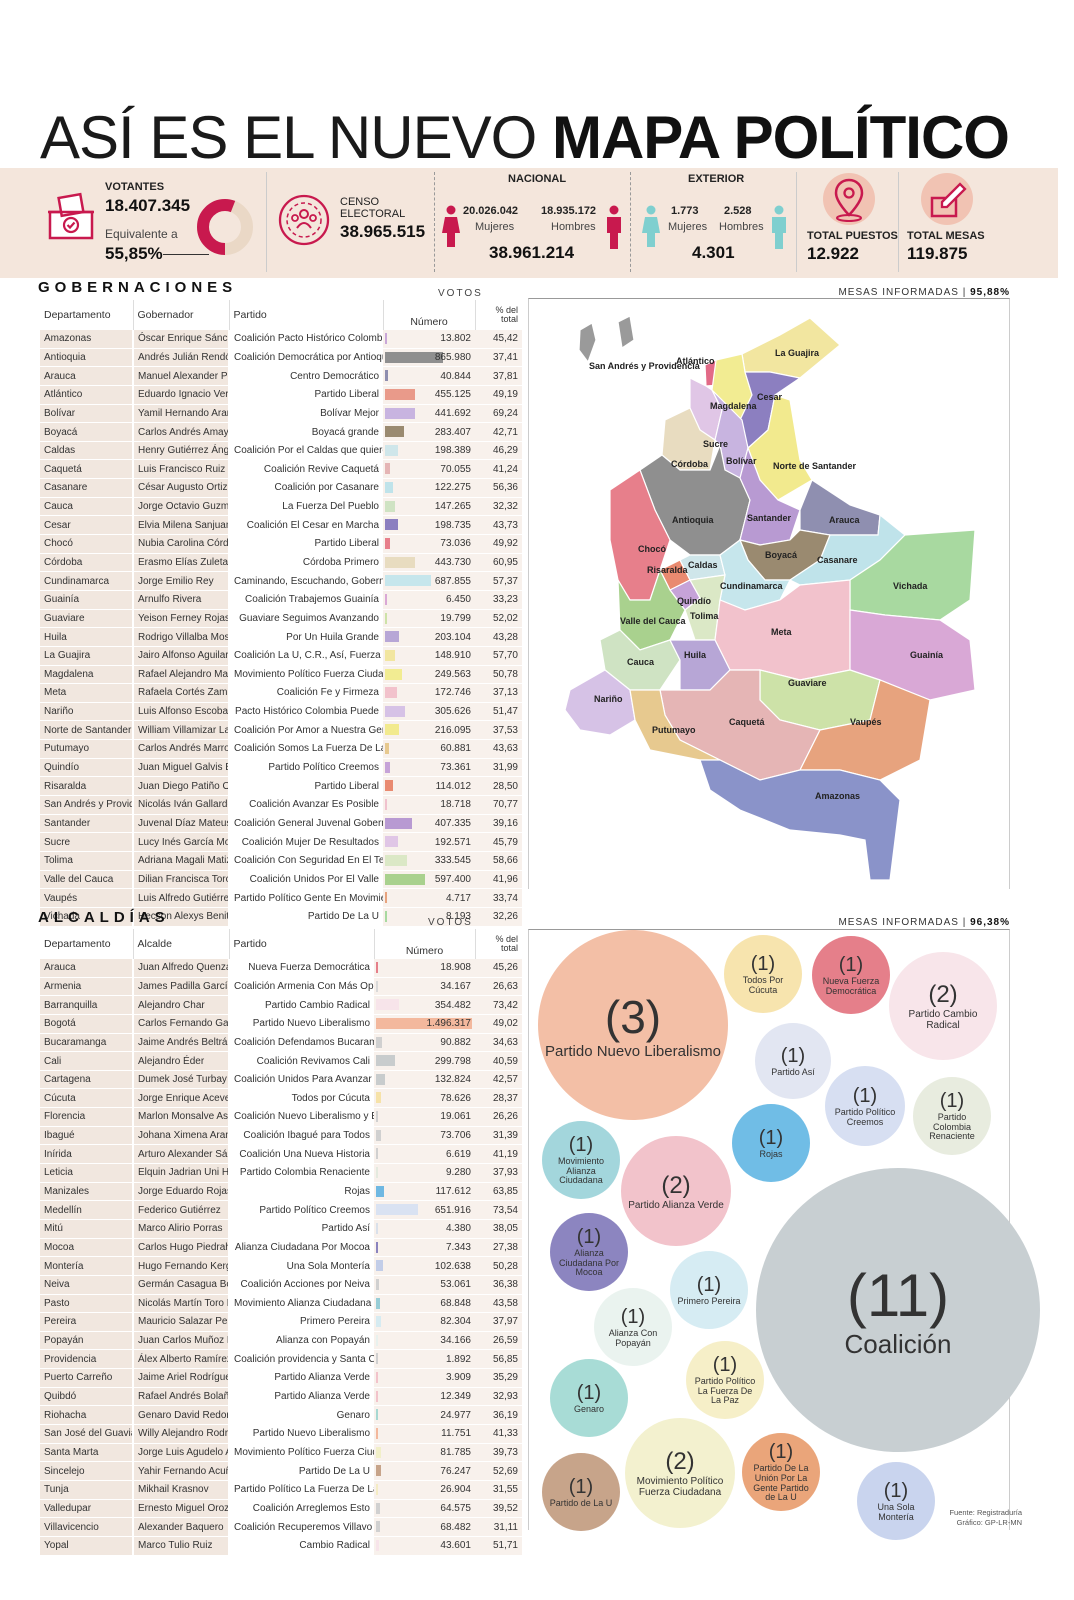  I want to click on female-icon, so click(651, 226).